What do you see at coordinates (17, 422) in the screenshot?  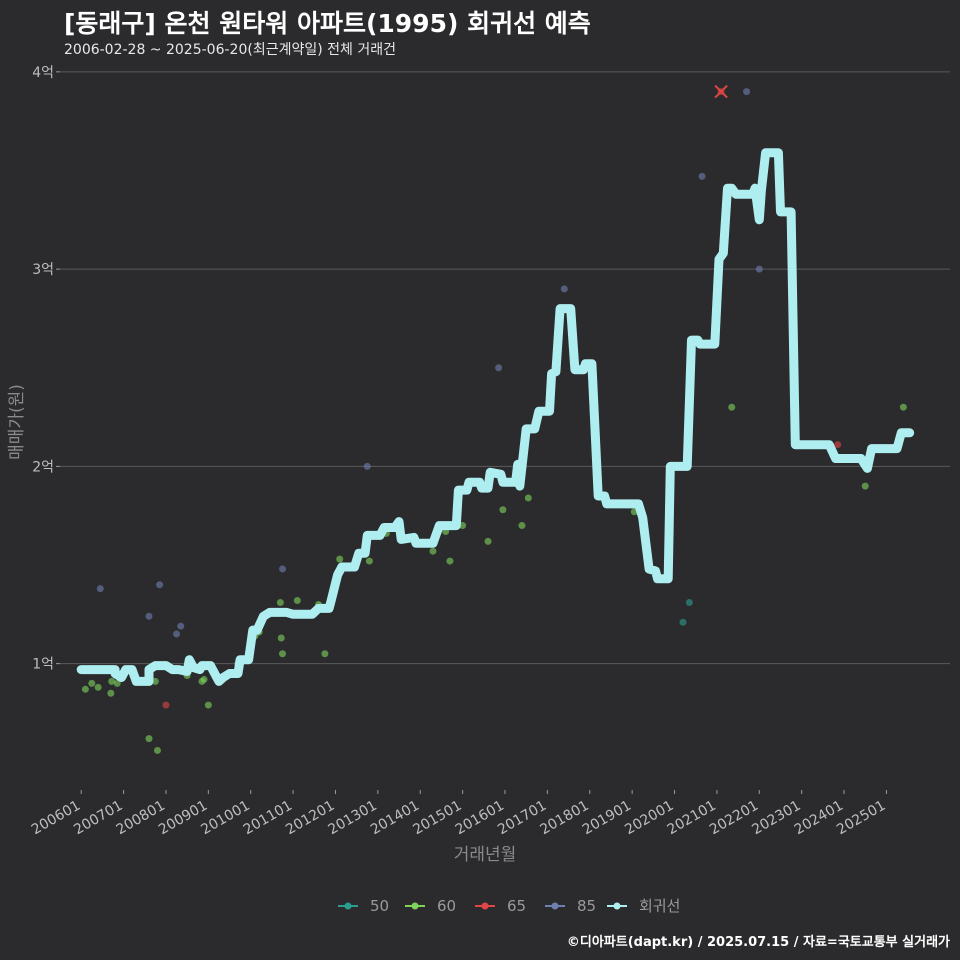 I see `y-axis-title: 매매가(원)` at bounding box center [17, 422].